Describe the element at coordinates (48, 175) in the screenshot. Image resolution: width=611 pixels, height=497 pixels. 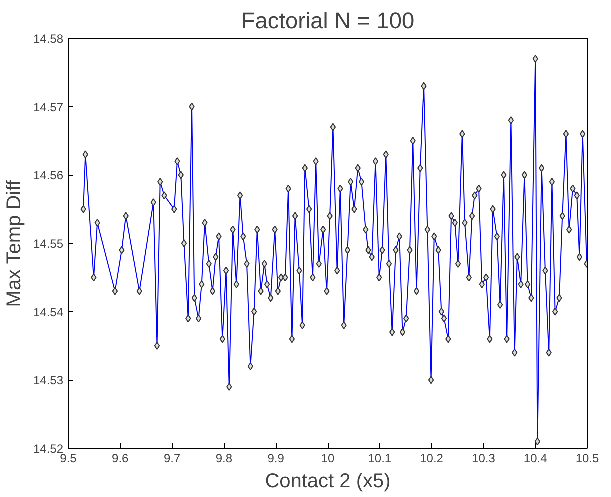
I see `y-tick-label: 14.56` at that location.